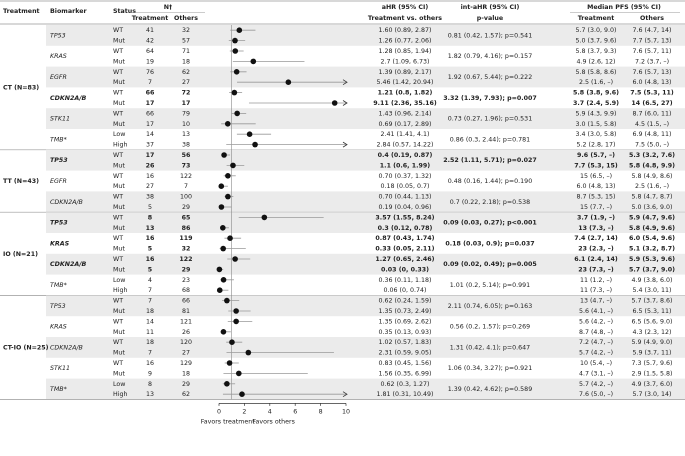 The height and width of the screenshot is (456, 685). What do you see at coordinates (405, 353) in the screenshot?
I see `ahr: 2.31 (0.59, 9.05)` at bounding box center [405, 353].